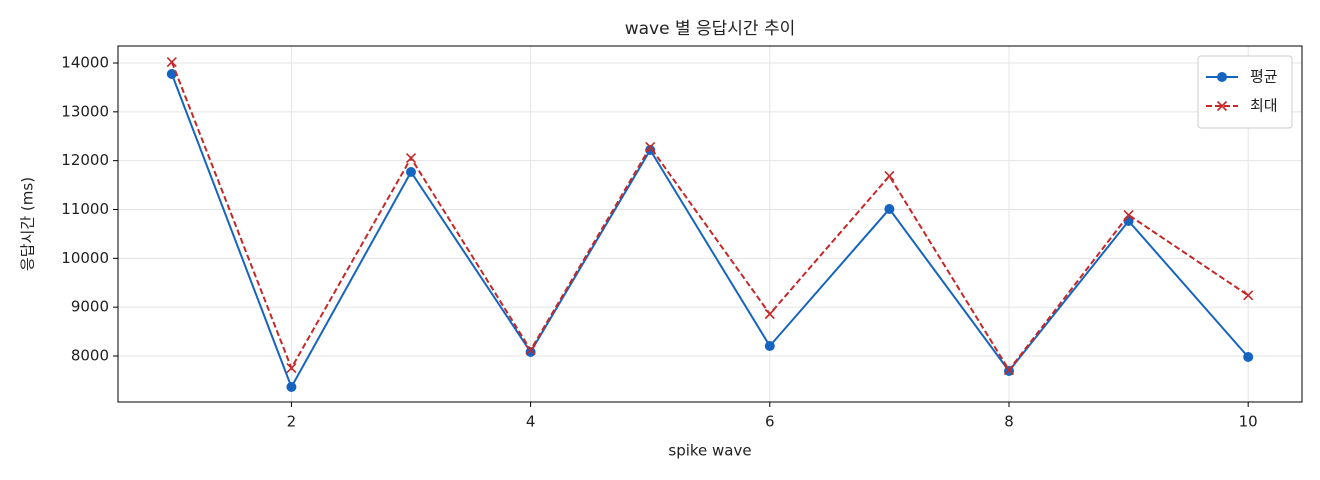 Image resolution: width=1320 pixels, height=480 pixels. I want to click on y-tick-label: 8000, so click(90, 355).